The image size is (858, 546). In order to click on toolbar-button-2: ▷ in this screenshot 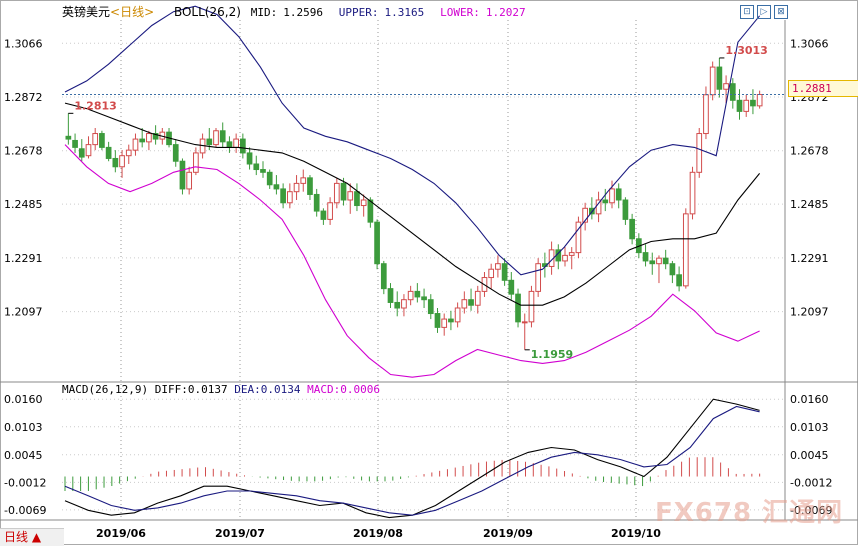, I will do `click(764, 12)`.